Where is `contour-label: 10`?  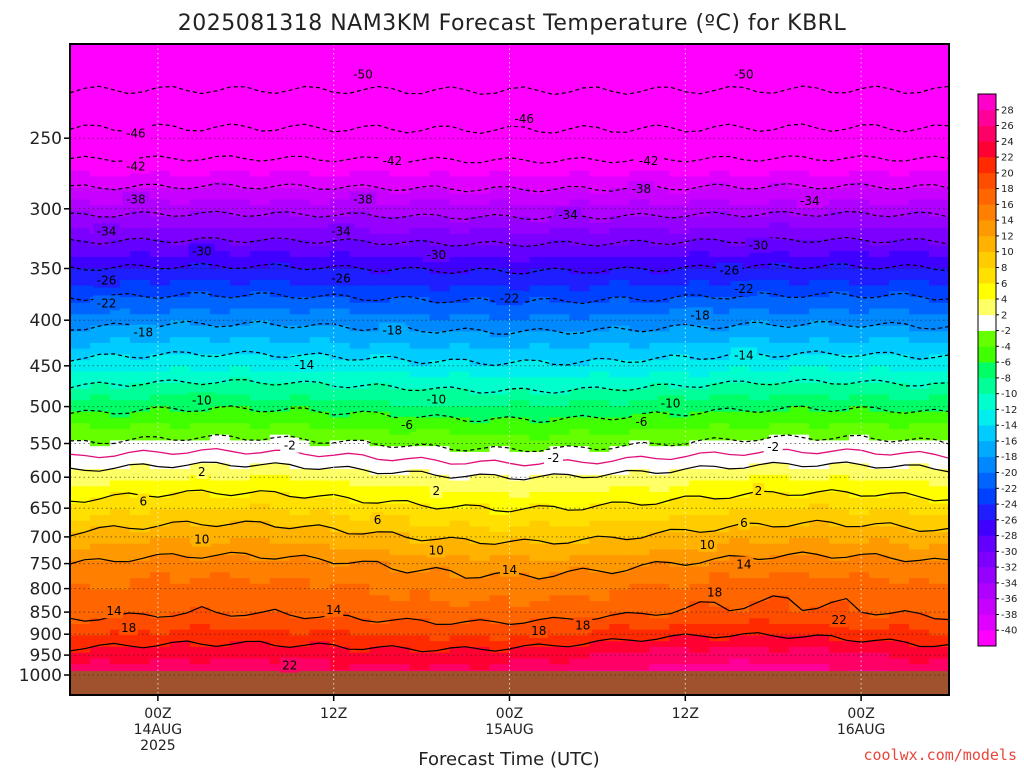 contour-label: 10 is located at coordinates (201, 540).